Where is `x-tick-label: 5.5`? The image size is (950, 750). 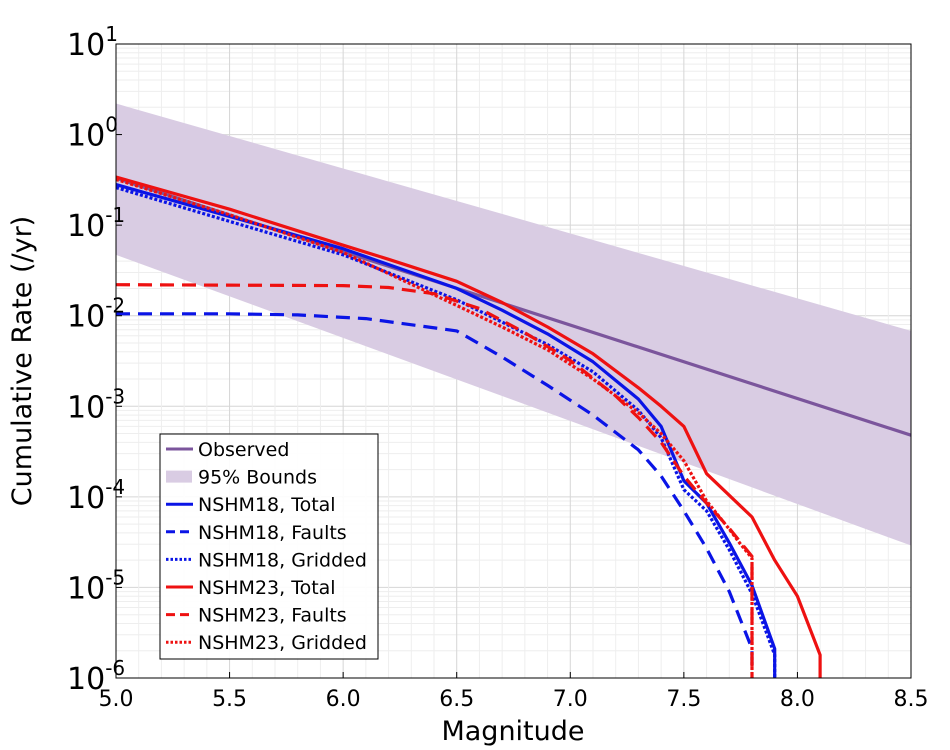
x-tick-label: 5.5 is located at coordinates (229, 699).